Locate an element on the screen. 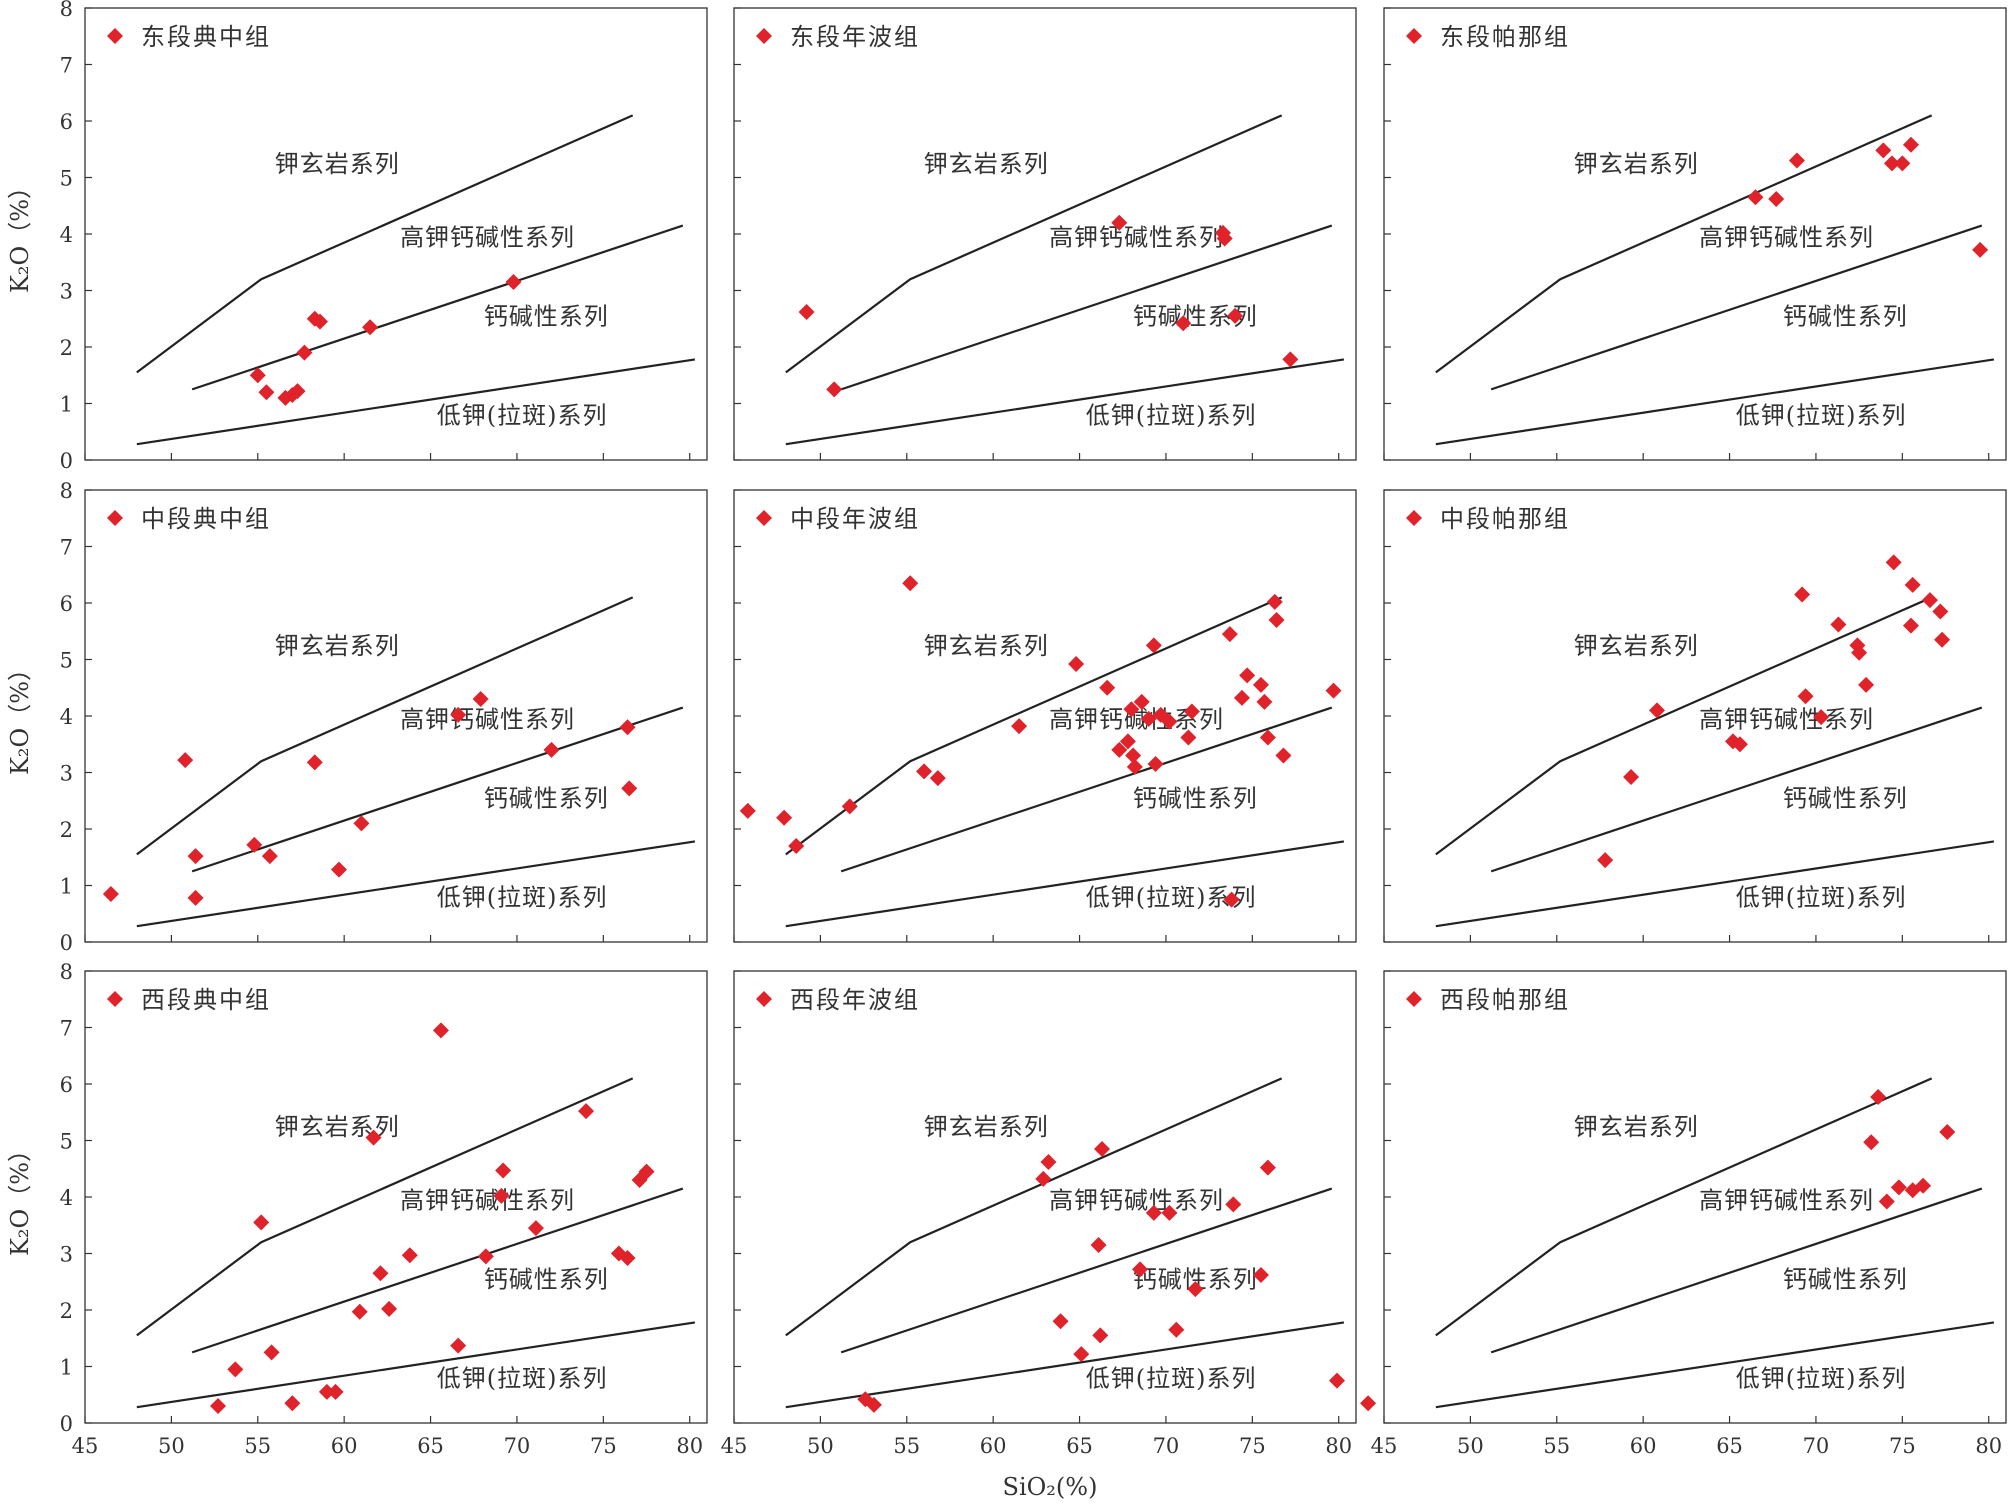 This screenshot has width=2008, height=1505. y-axis-title: K₂O（%） is located at coordinates (20, 1197).